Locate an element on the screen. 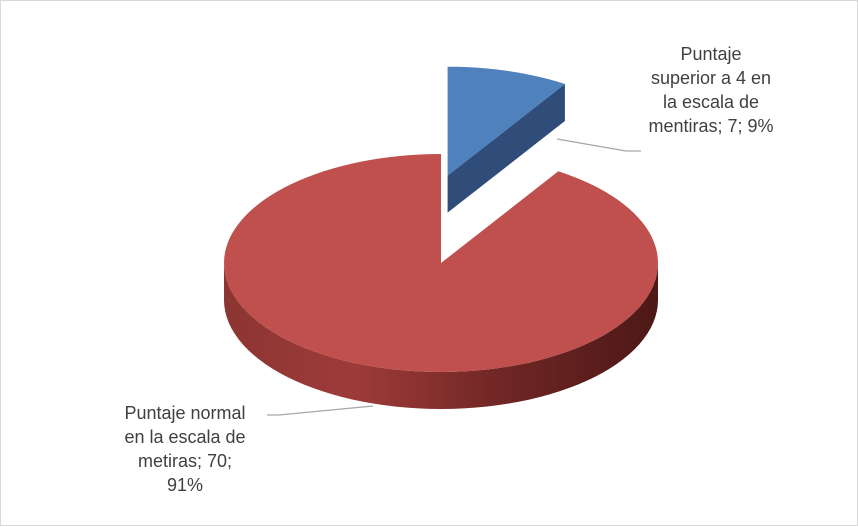 Image resolution: width=858 pixels, height=527 pixels. slice-label-line: Puntaje is located at coordinates (711, 54).